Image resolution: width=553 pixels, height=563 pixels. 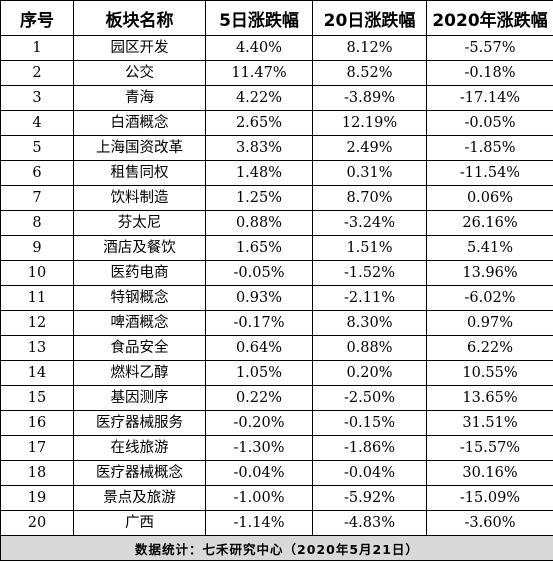 What do you see at coordinates (369, 148) in the screenshot?
I see `cell-20day-change: 2.49%` at bounding box center [369, 148].